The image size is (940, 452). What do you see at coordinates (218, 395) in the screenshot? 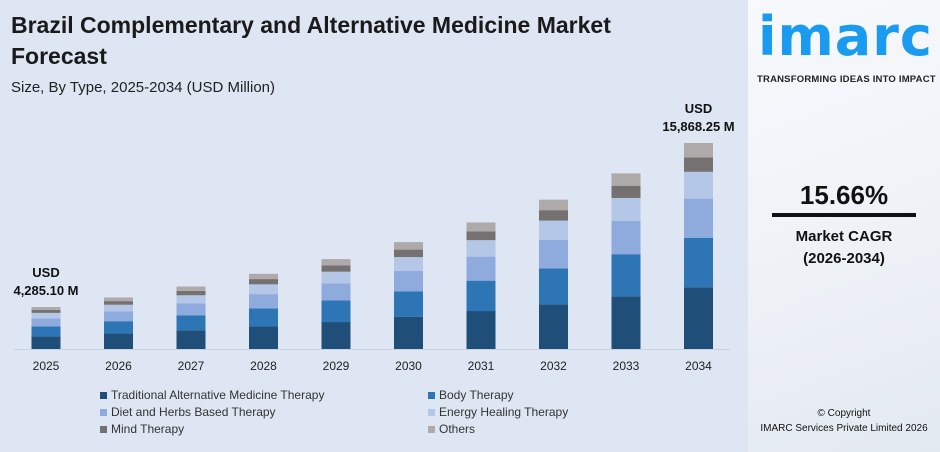
I see `legend-label: Traditional Alternative Medicine Therapy` at bounding box center [218, 395].